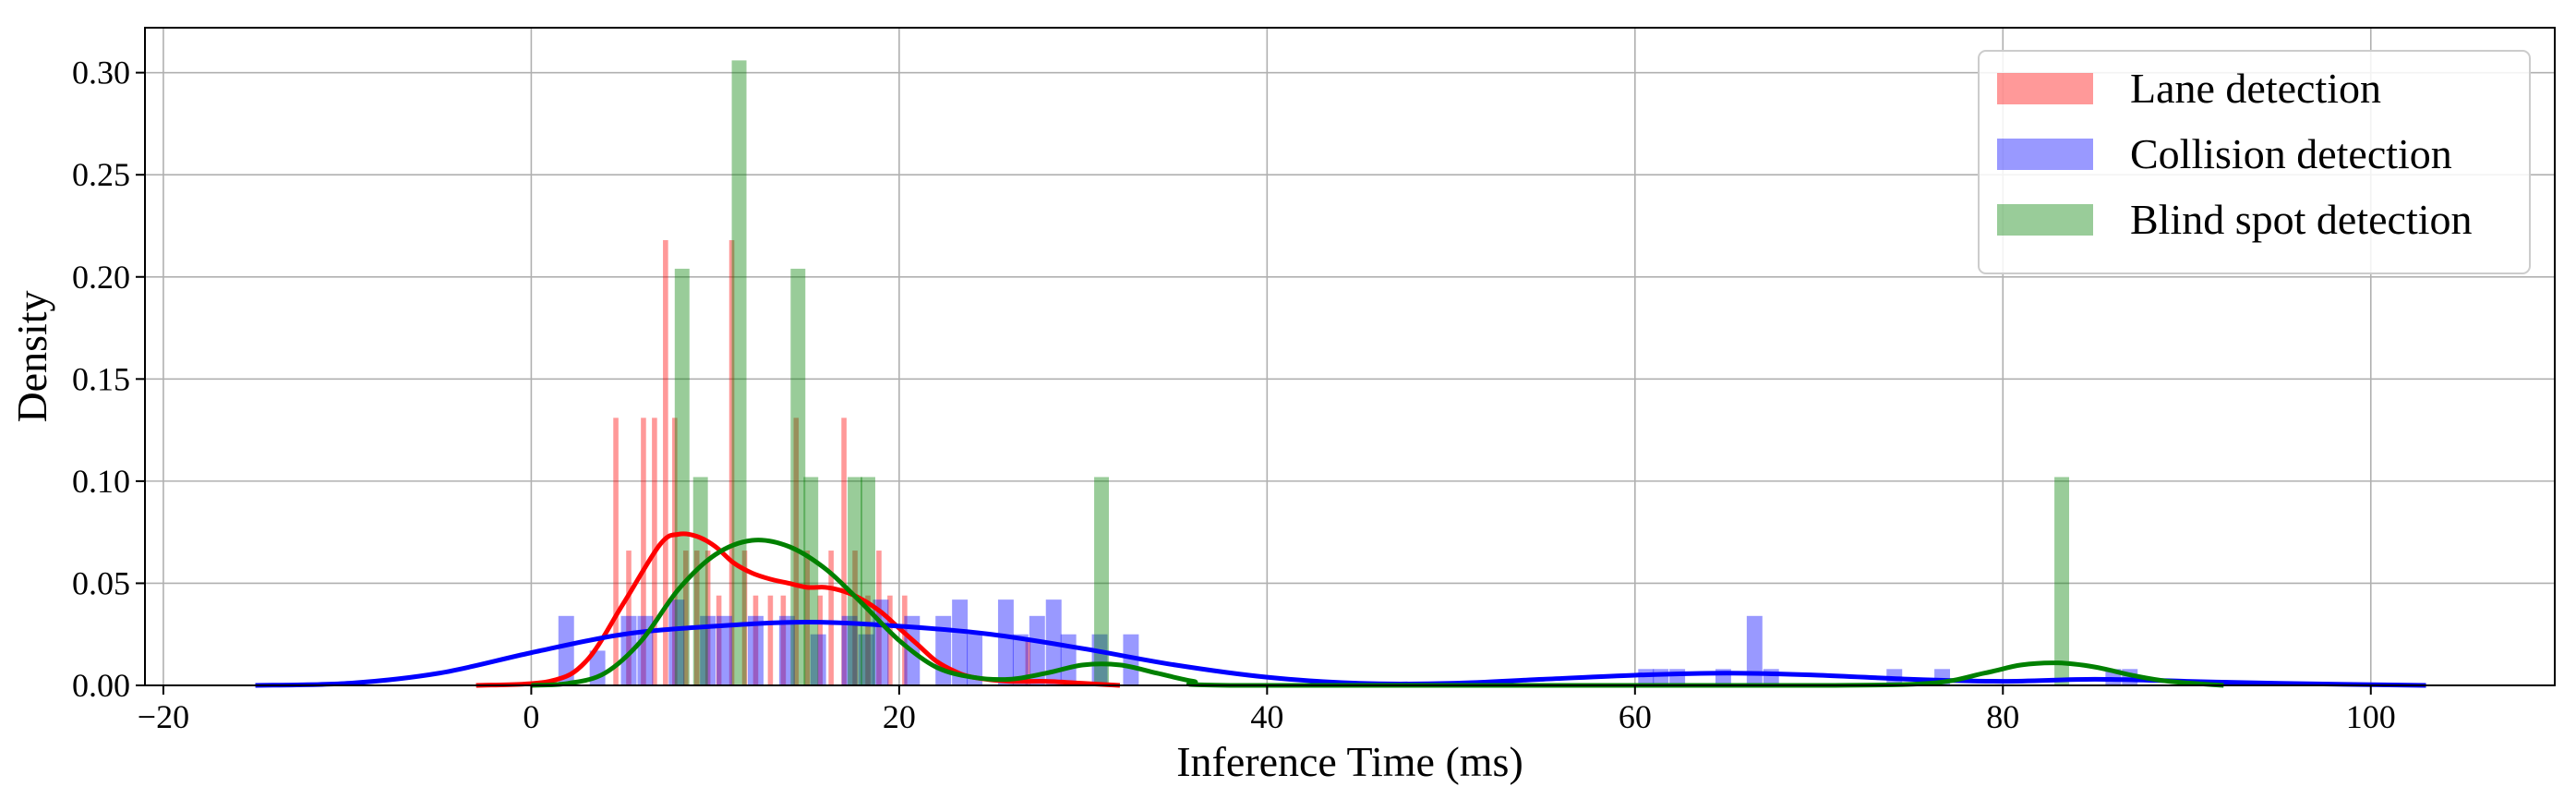 The height and width of the screenshot is (799, 2576). What do you see at coordinates (2291, 154) in the screenshot?
I see `legend-label-series1: Collision detection` at bounding box center [2291, 154].